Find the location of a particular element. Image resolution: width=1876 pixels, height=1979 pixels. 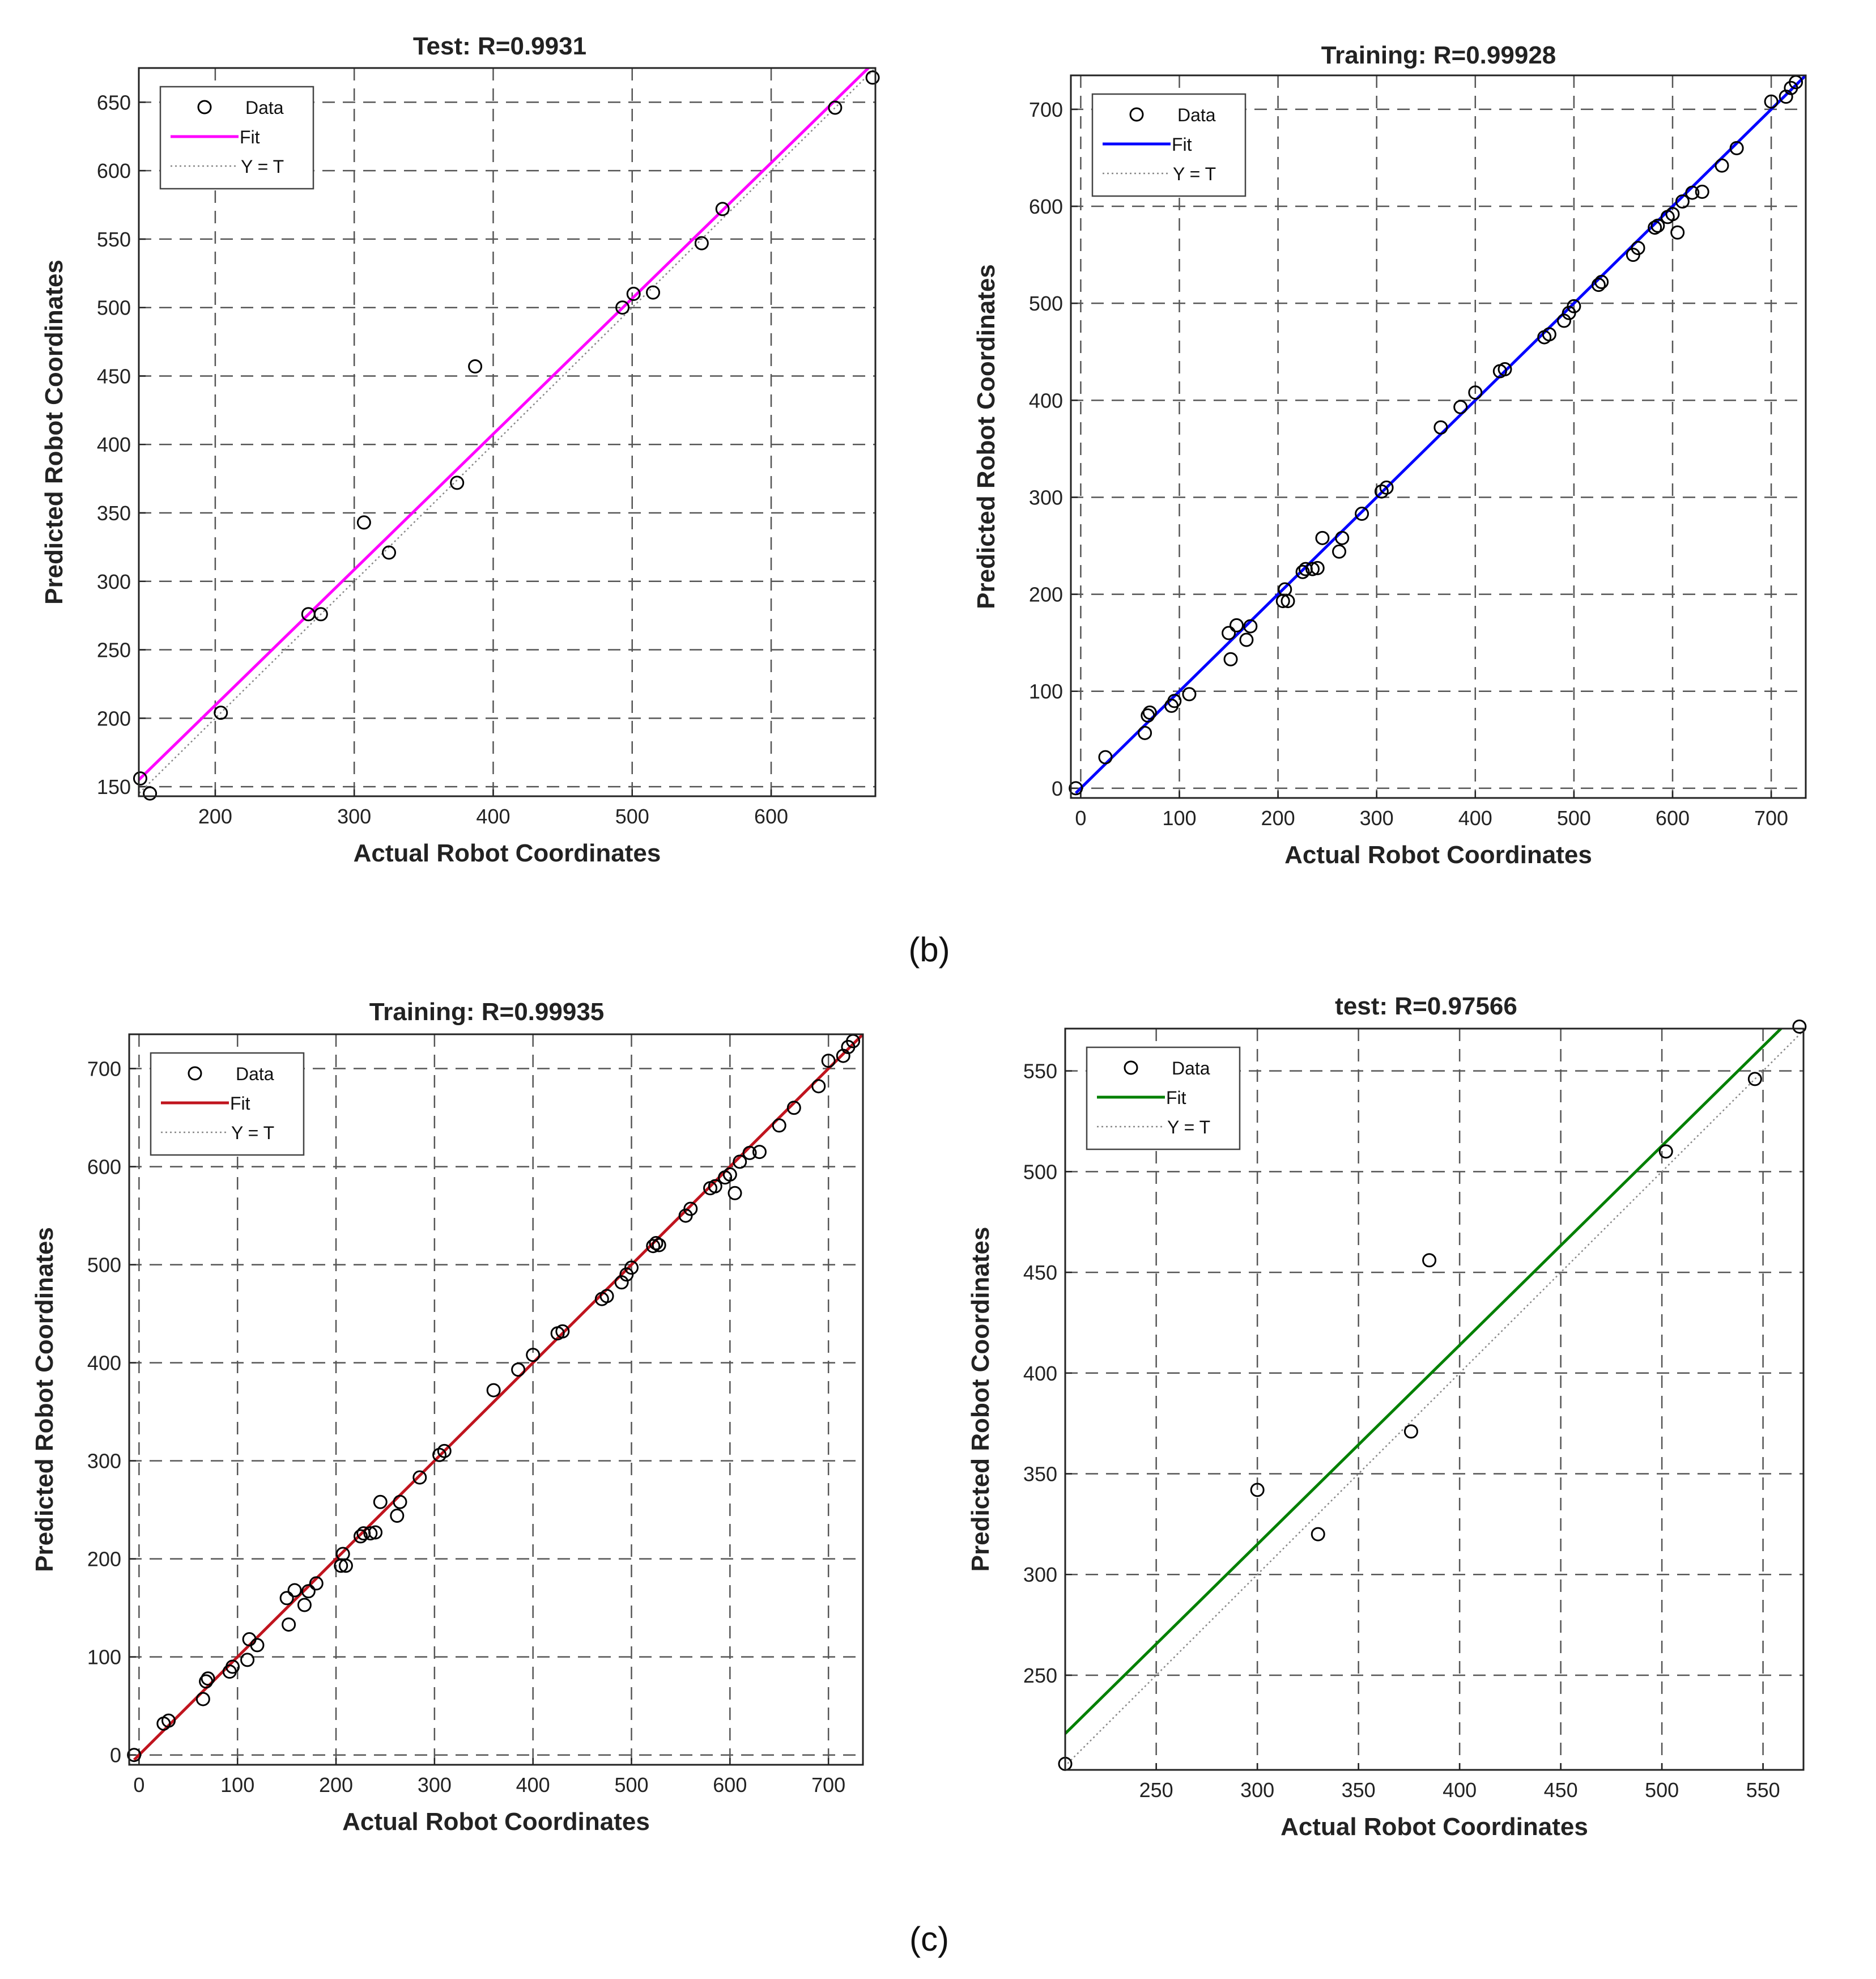

y-tick-label: 250 is located at coordinates (1040, 1675).